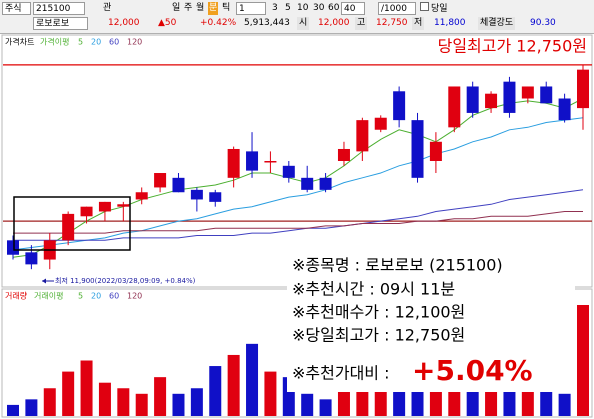  What do you see at coordinates (378, 335) in the screenshot?
I see `info-line: ※당일최고가 : 12,750원` at bounding box center [378, 335].